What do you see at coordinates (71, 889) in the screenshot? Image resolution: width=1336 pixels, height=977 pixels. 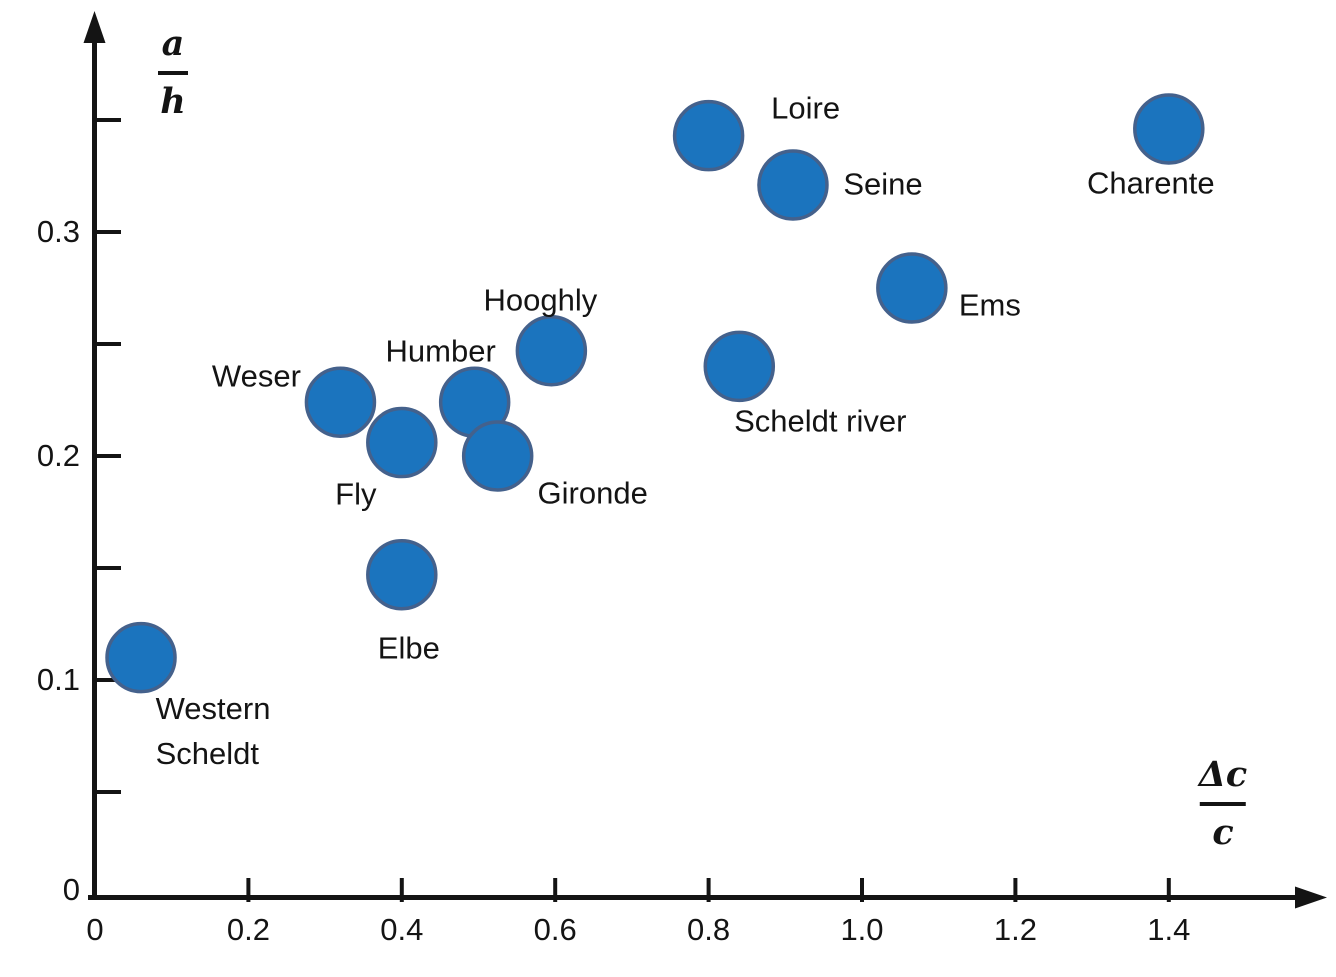 I see `y-tick-label: 0` at bounding box center [71, 889].